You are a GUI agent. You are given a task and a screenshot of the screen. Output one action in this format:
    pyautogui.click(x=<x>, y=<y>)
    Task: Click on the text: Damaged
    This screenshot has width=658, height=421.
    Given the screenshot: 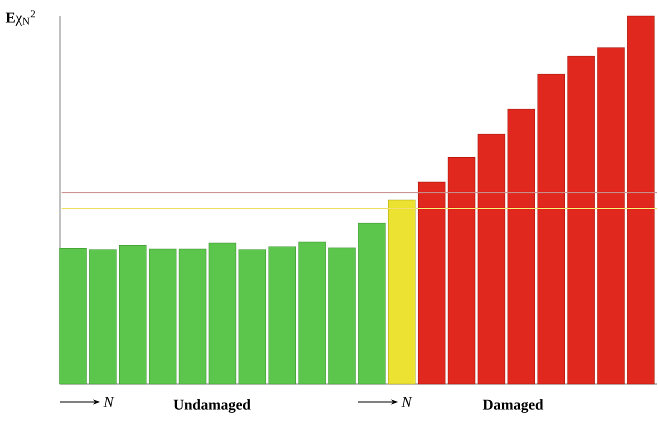 What is the action you would take?
    pyautogui.click(x=513, y=406)
    